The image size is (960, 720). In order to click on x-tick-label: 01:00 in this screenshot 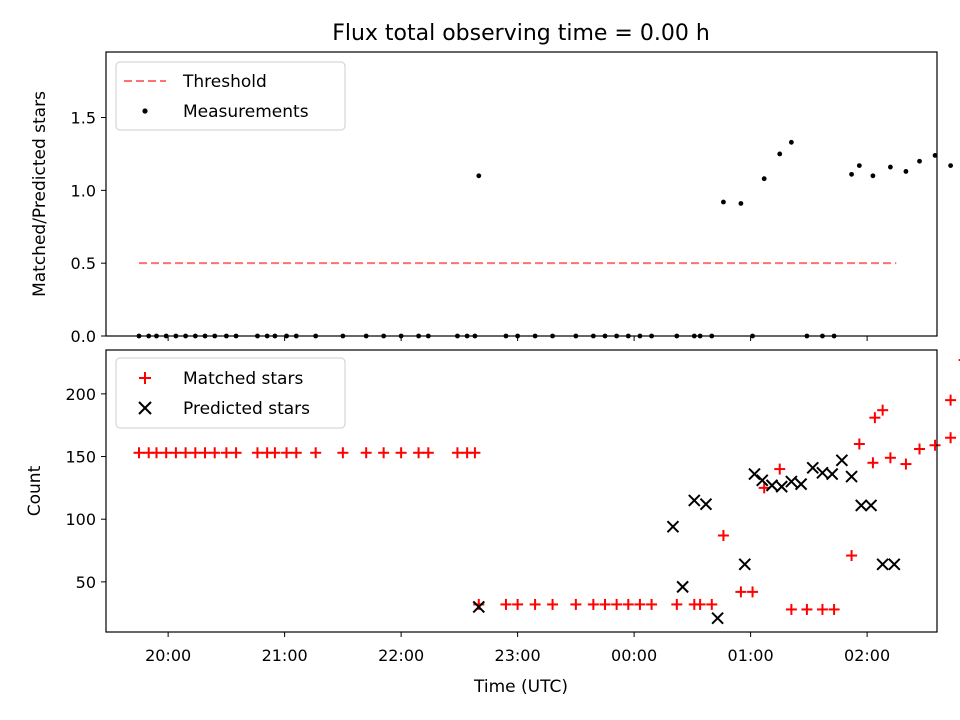, I will do `click(751, 655)`.